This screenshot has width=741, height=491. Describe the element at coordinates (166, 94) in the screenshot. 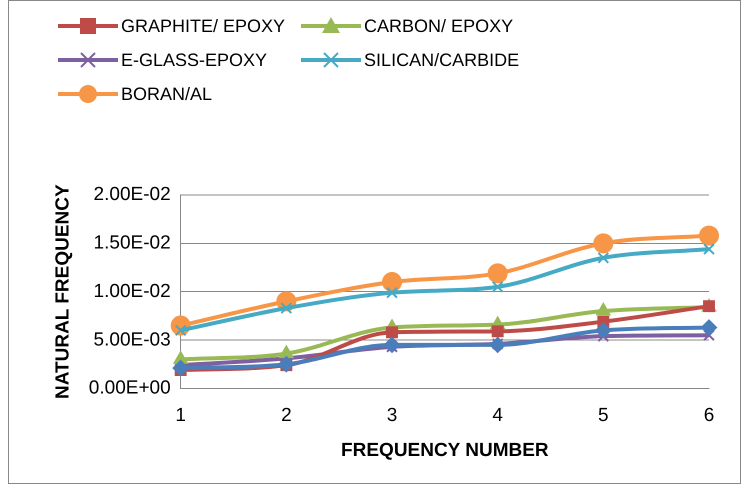

I see `legend-label: BORAN/AL` at that location.